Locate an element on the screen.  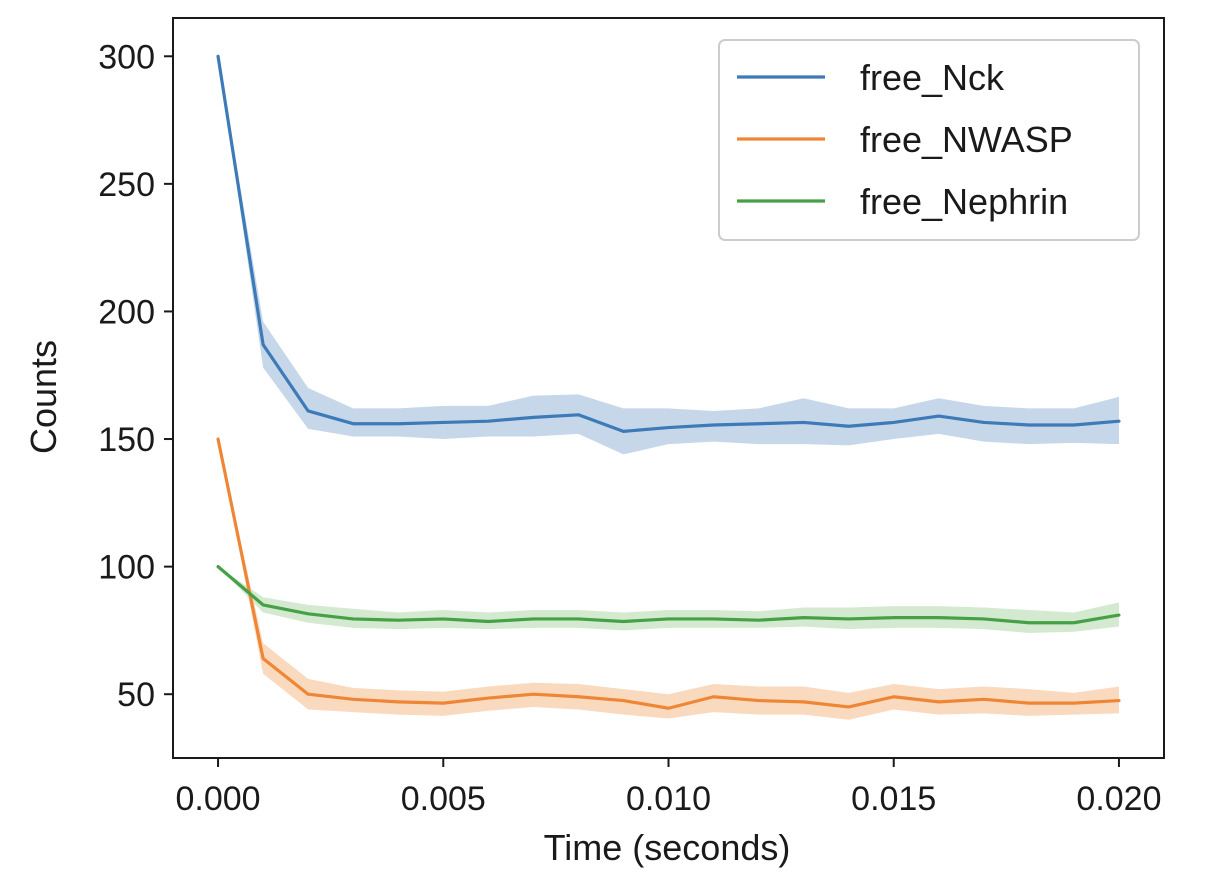
legend-label-free-nephrin: free_Nephrin is located at coordinates (964, 201).